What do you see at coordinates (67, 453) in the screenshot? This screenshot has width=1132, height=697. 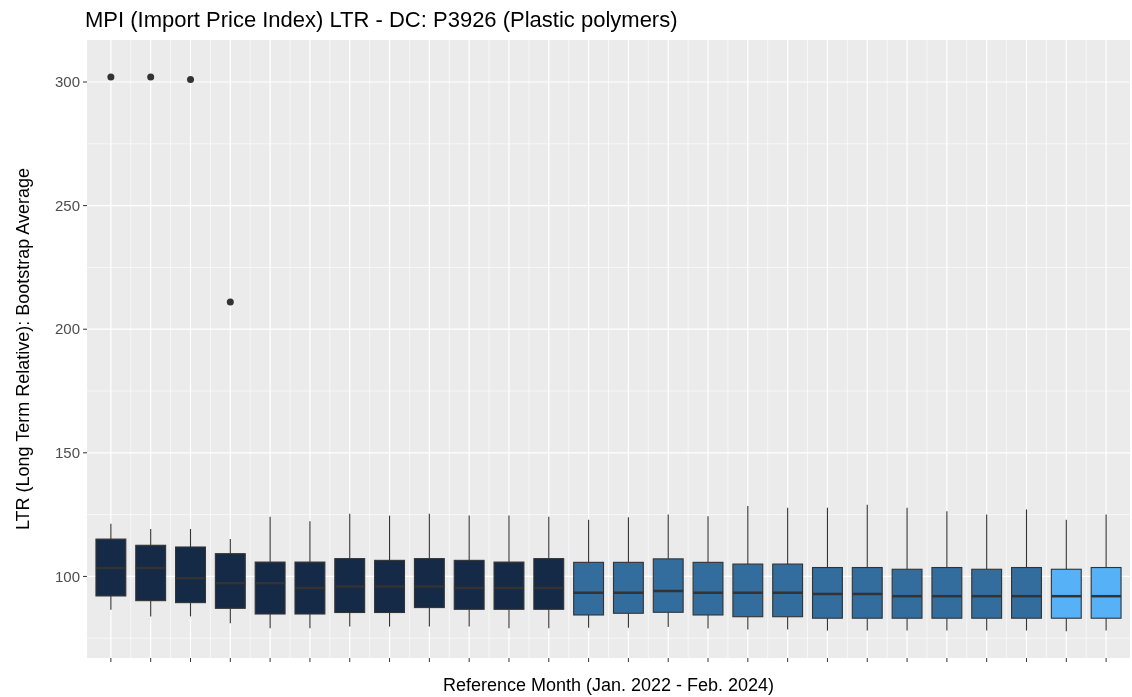 I see `y-tick-label: 150` at bounding box center [67, 453].